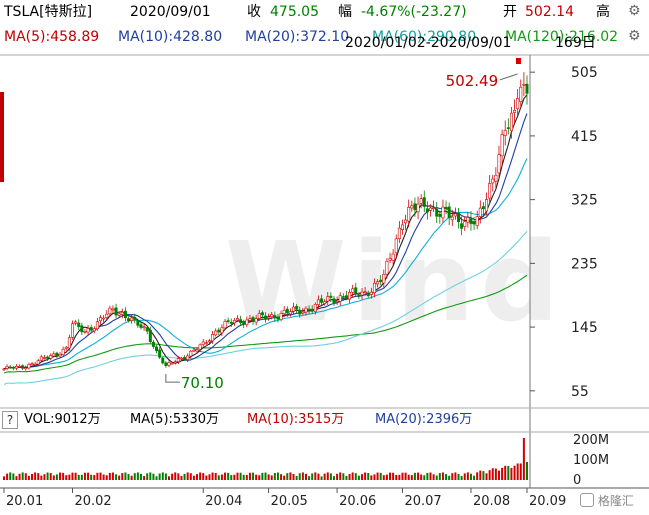  What do you see at coordinates (10, 420) in the screenshot?
I see `help-button: ?` at bounding box center [10, 420].